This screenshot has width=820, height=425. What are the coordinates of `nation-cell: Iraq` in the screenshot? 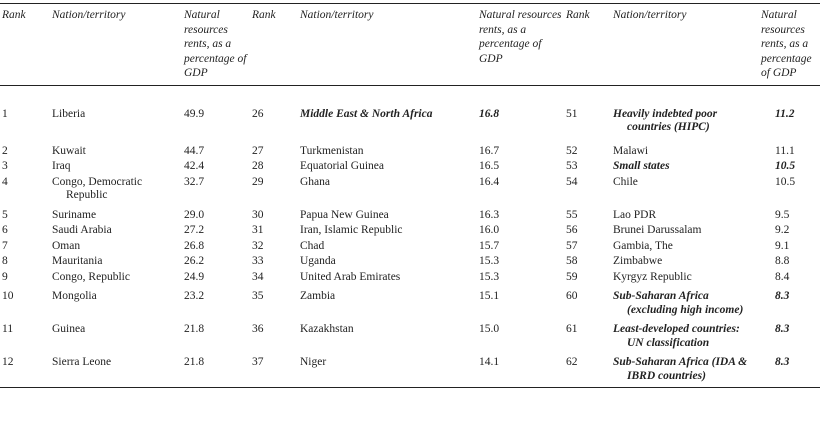 It's located at (61, 166).